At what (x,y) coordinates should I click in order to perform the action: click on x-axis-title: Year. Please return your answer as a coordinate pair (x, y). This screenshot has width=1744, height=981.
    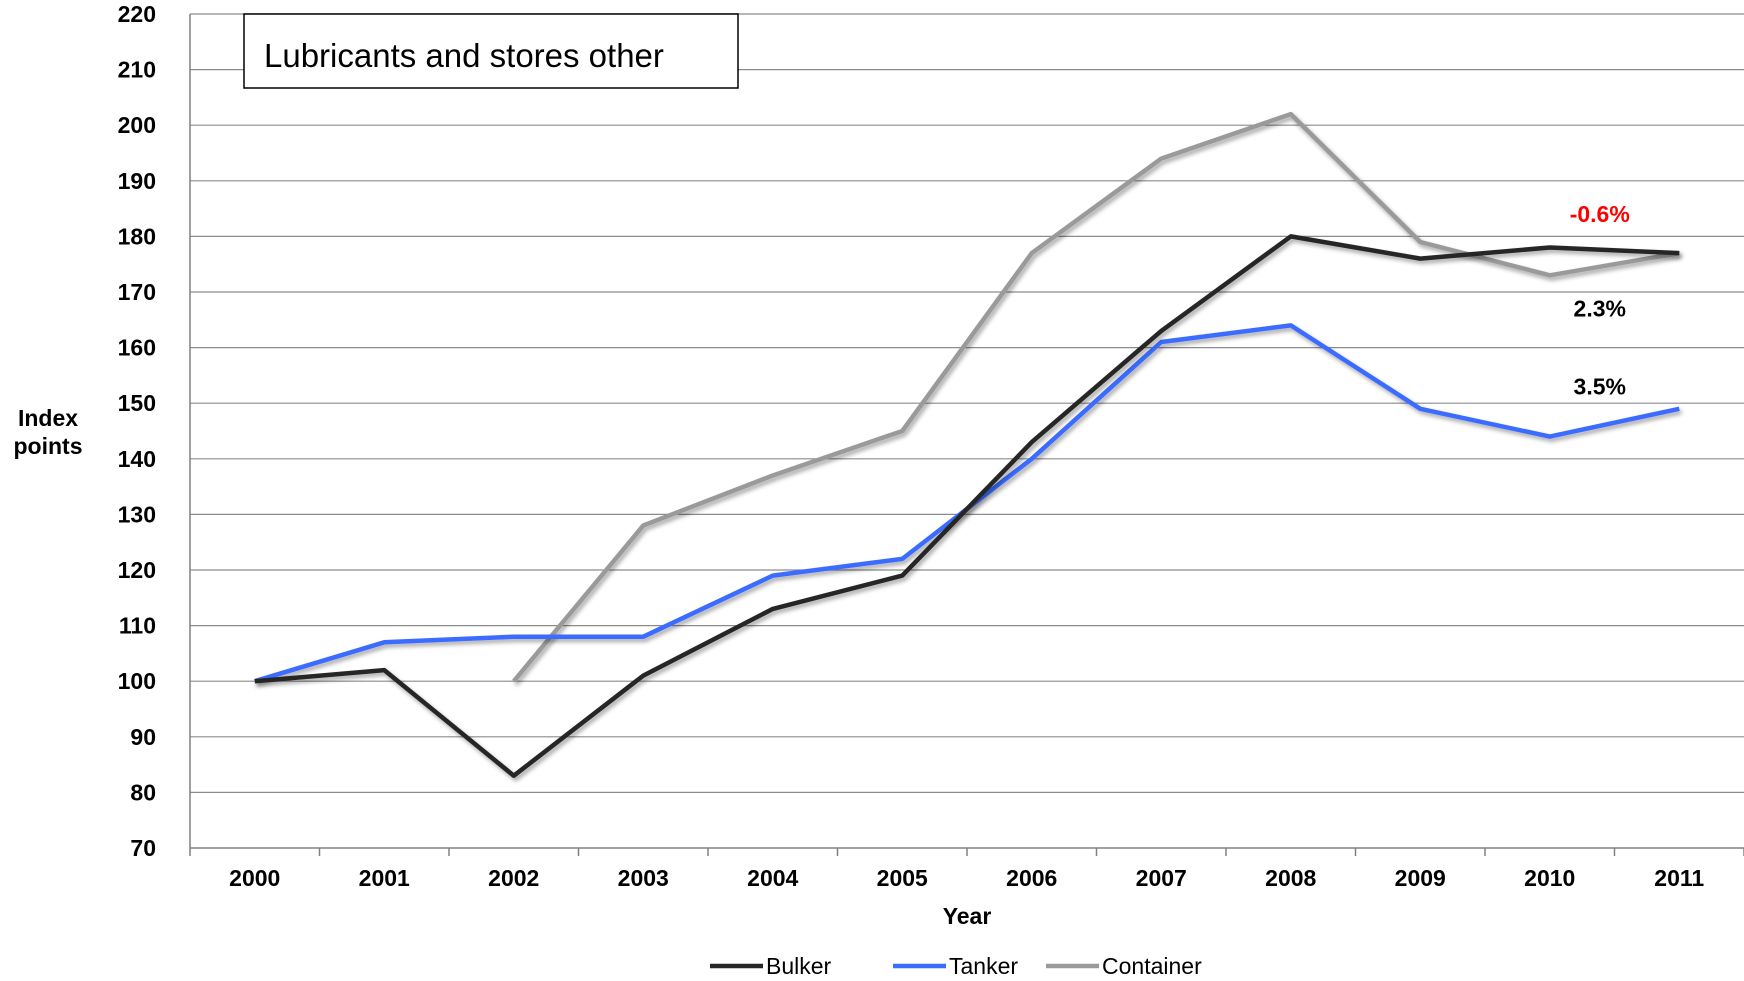
    Looking at the image, I should click on (967, 916).